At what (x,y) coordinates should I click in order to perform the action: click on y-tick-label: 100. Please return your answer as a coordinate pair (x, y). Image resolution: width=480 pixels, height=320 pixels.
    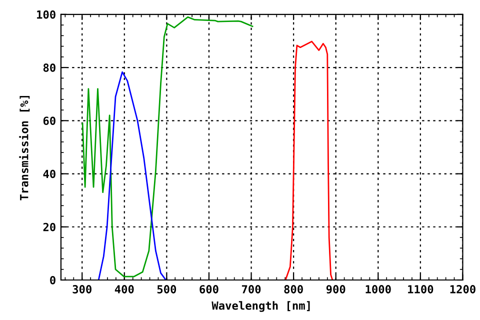
    Looking at the image, I should click on (46, 14).